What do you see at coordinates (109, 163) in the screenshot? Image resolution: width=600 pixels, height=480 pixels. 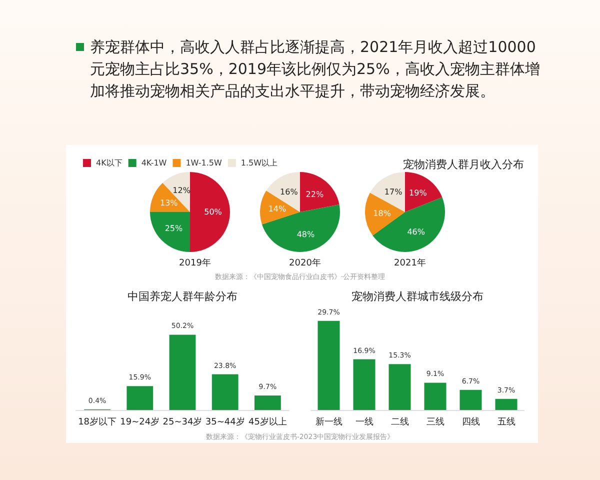 I see `legend-label: 4K以下` at bounding box center [109, 163].